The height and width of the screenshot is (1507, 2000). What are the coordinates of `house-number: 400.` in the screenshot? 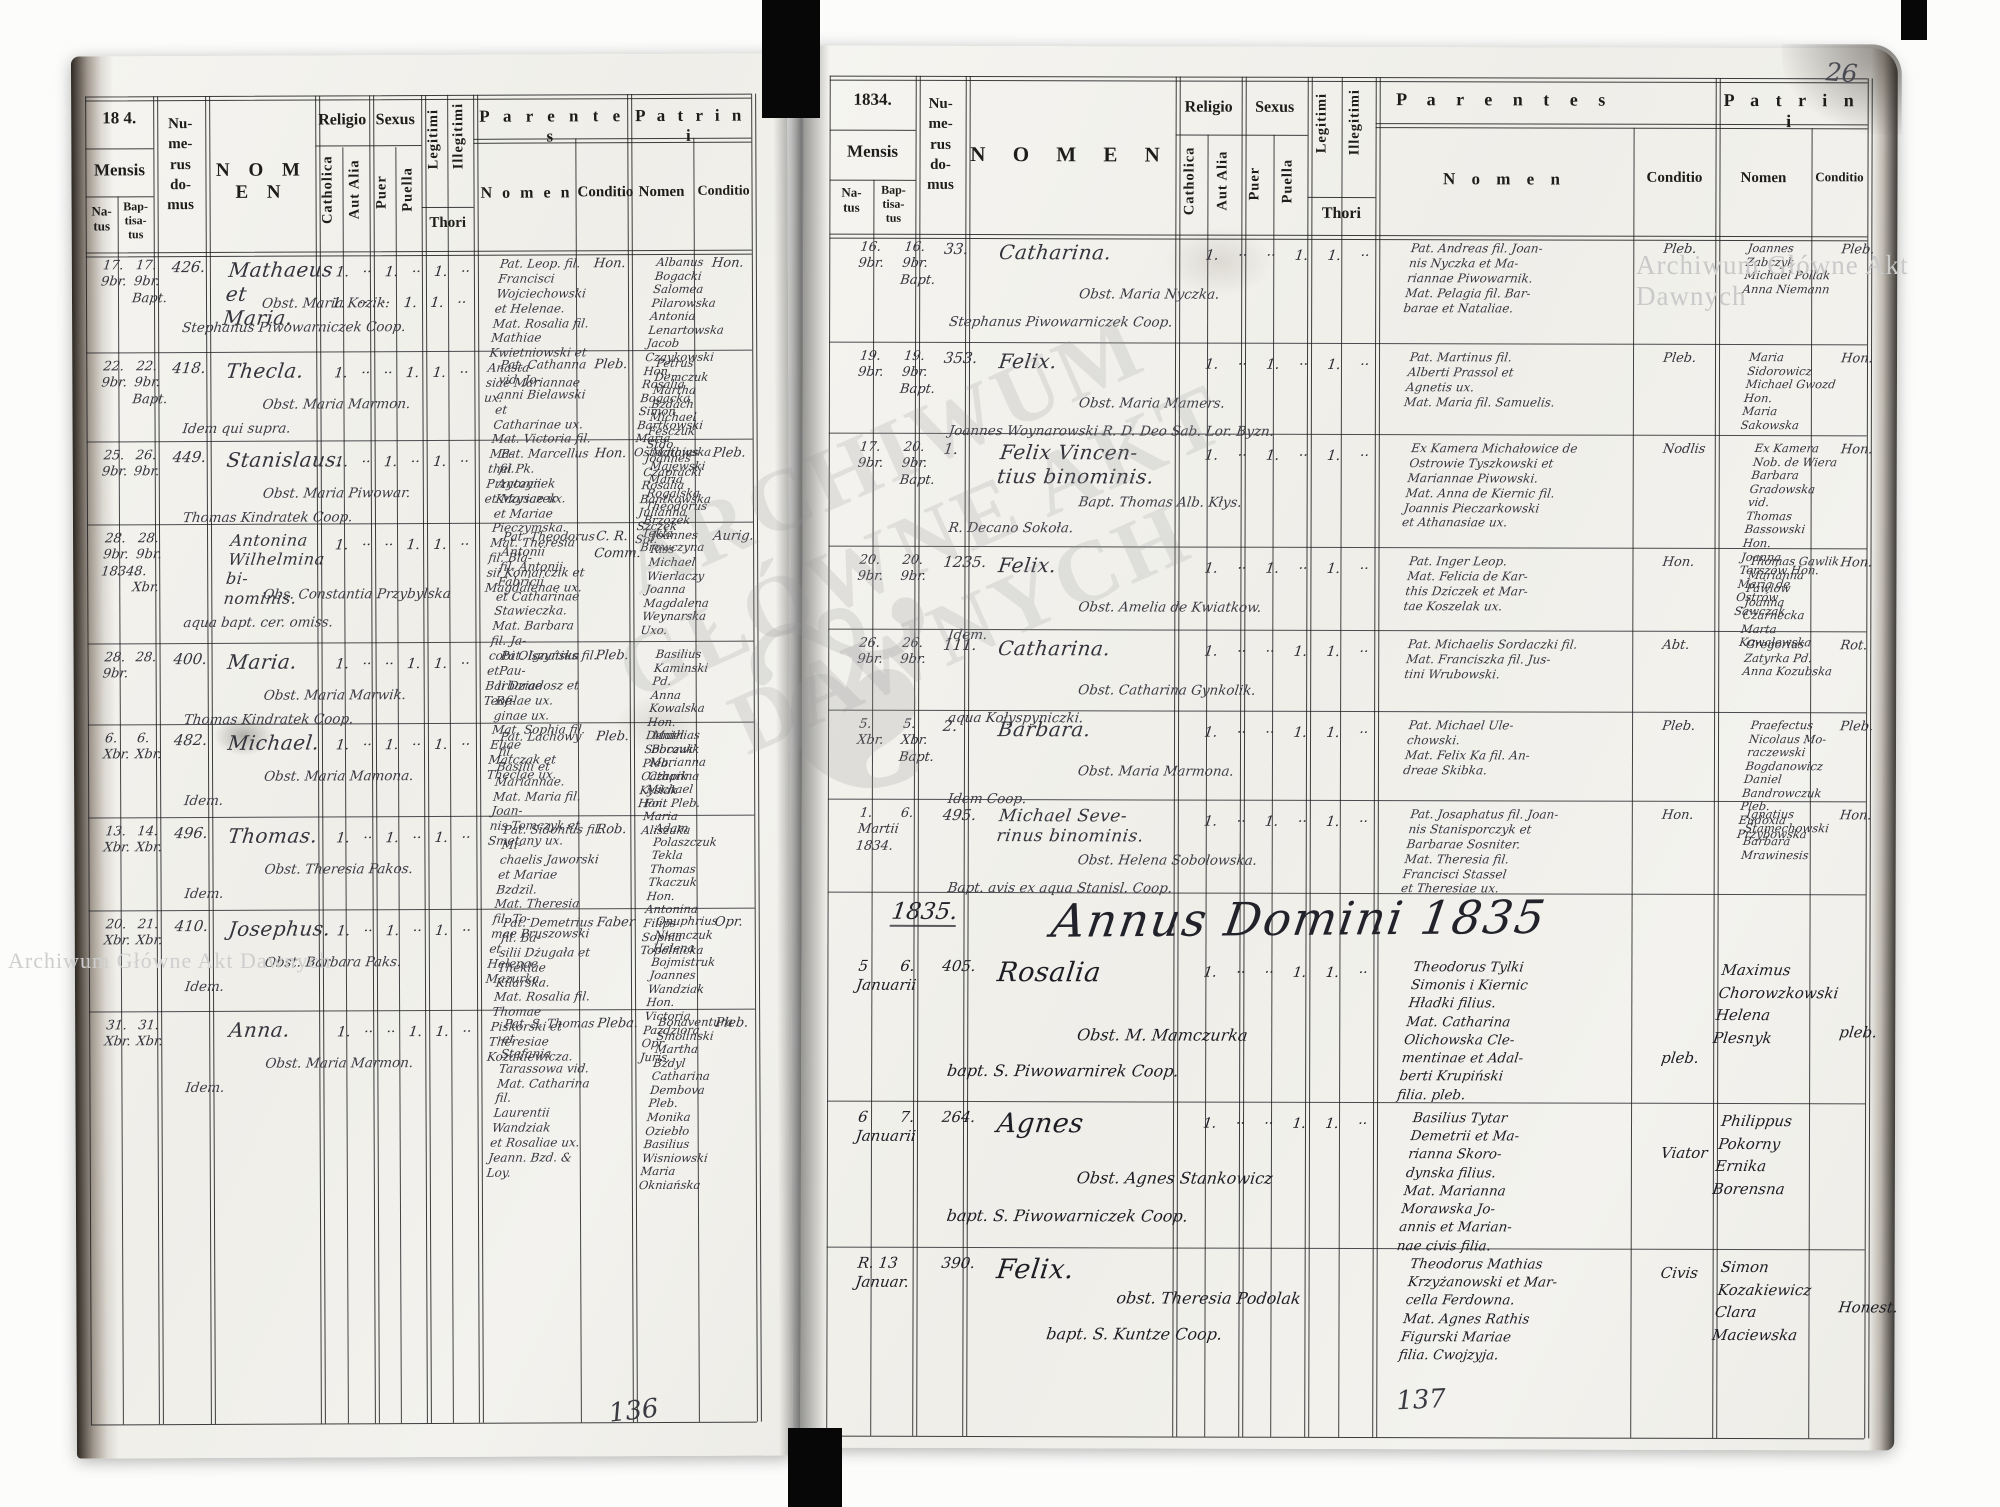 It's located at (190, 659).